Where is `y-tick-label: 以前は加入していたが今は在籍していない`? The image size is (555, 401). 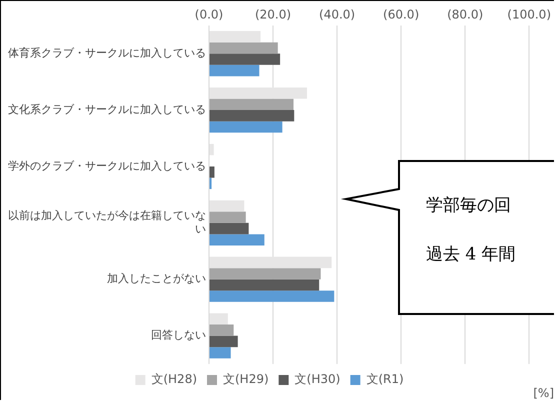 y-tick-label: 以前は加入していたが今は在籍していない is located at coordinates (107, 222).